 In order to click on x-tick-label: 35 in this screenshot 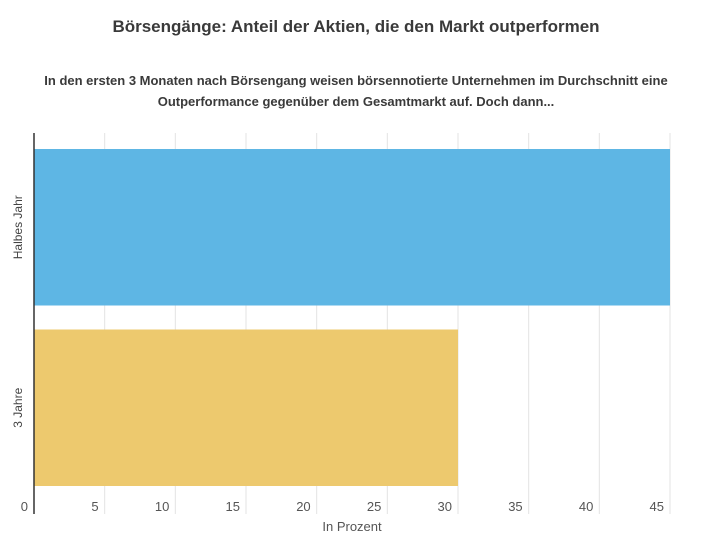, I will do `click(515, 506)`.